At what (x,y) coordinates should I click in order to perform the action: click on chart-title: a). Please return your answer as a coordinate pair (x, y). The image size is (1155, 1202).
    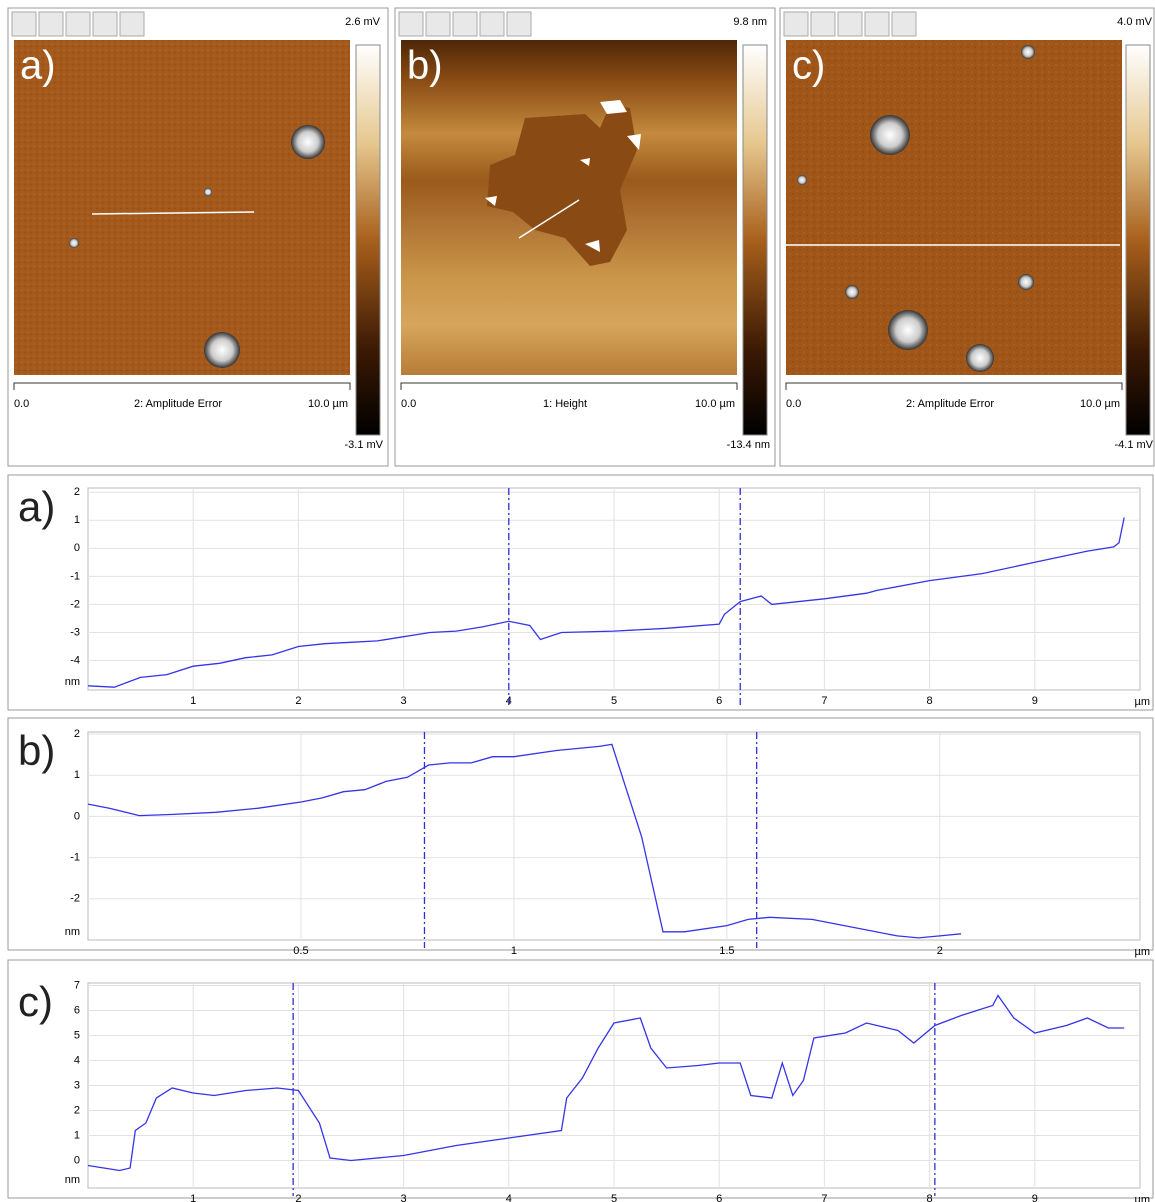
    Looking at the image, I should click on (36, 506).